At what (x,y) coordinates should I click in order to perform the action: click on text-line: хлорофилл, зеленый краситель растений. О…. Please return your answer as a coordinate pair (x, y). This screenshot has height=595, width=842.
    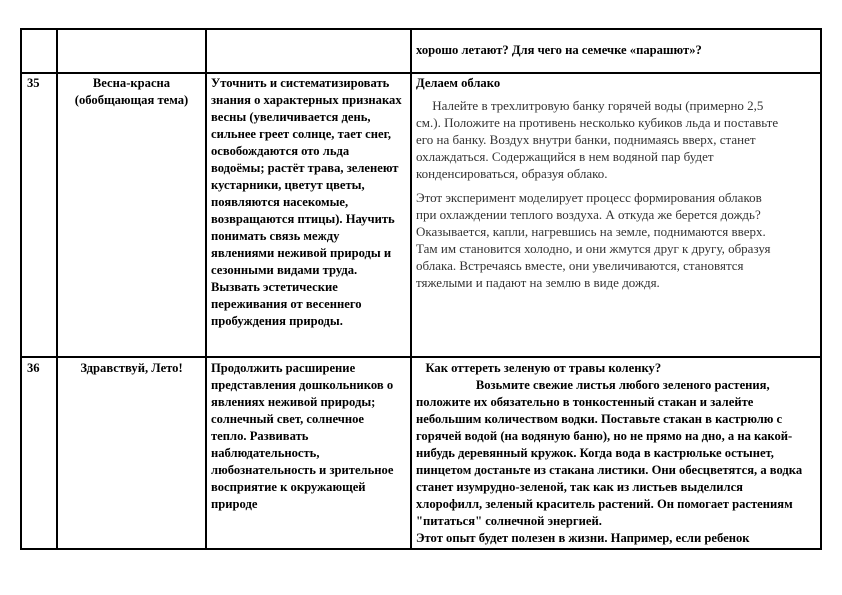
    Looking at the image, I should click on (604, 504).